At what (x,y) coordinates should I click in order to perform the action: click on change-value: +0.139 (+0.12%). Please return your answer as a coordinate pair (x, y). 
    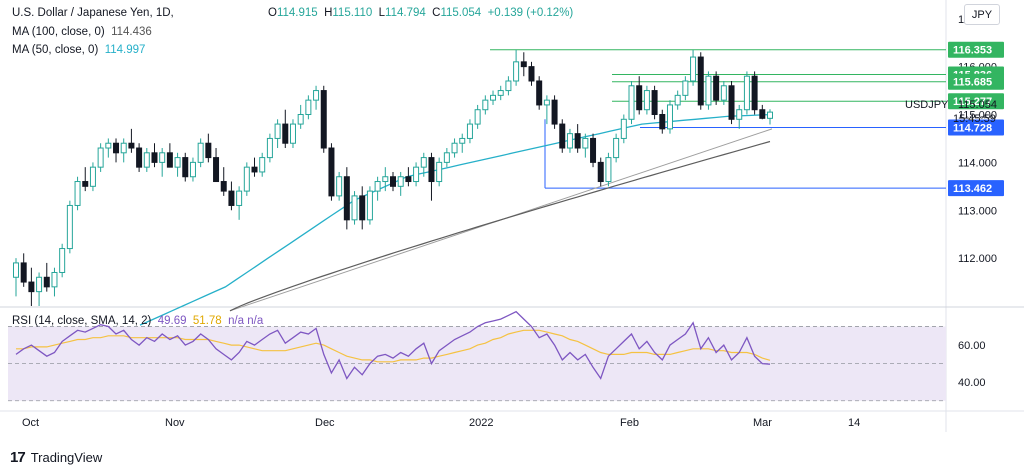
    Looking at the image, I should click on (530, 13).